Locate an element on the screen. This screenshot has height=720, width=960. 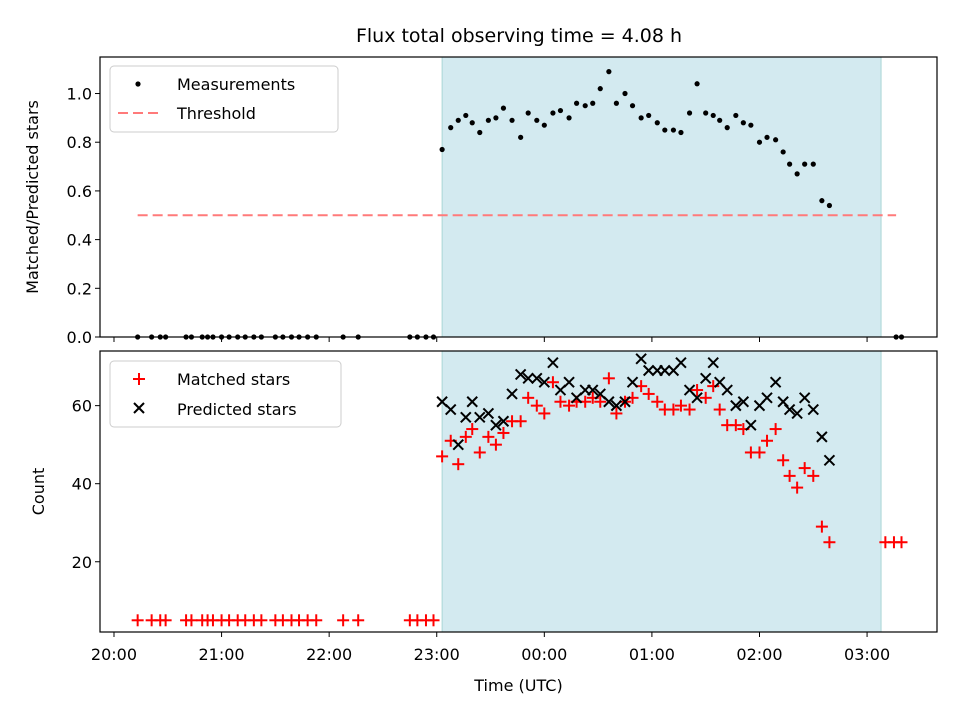
x-tick-label: 01:00 is located at coordinates (652, 654).